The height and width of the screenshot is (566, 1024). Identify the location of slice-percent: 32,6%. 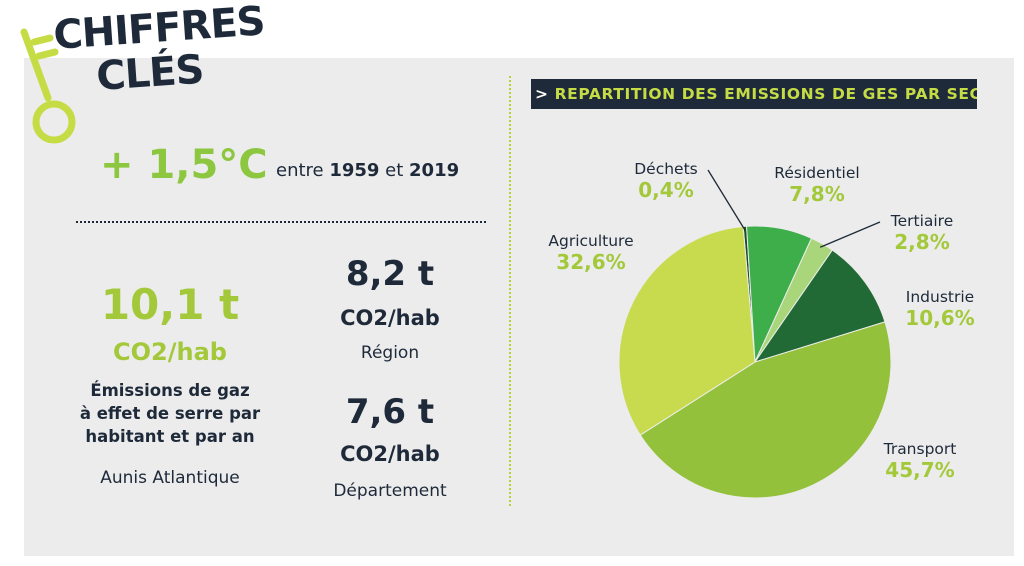
(591, 262).